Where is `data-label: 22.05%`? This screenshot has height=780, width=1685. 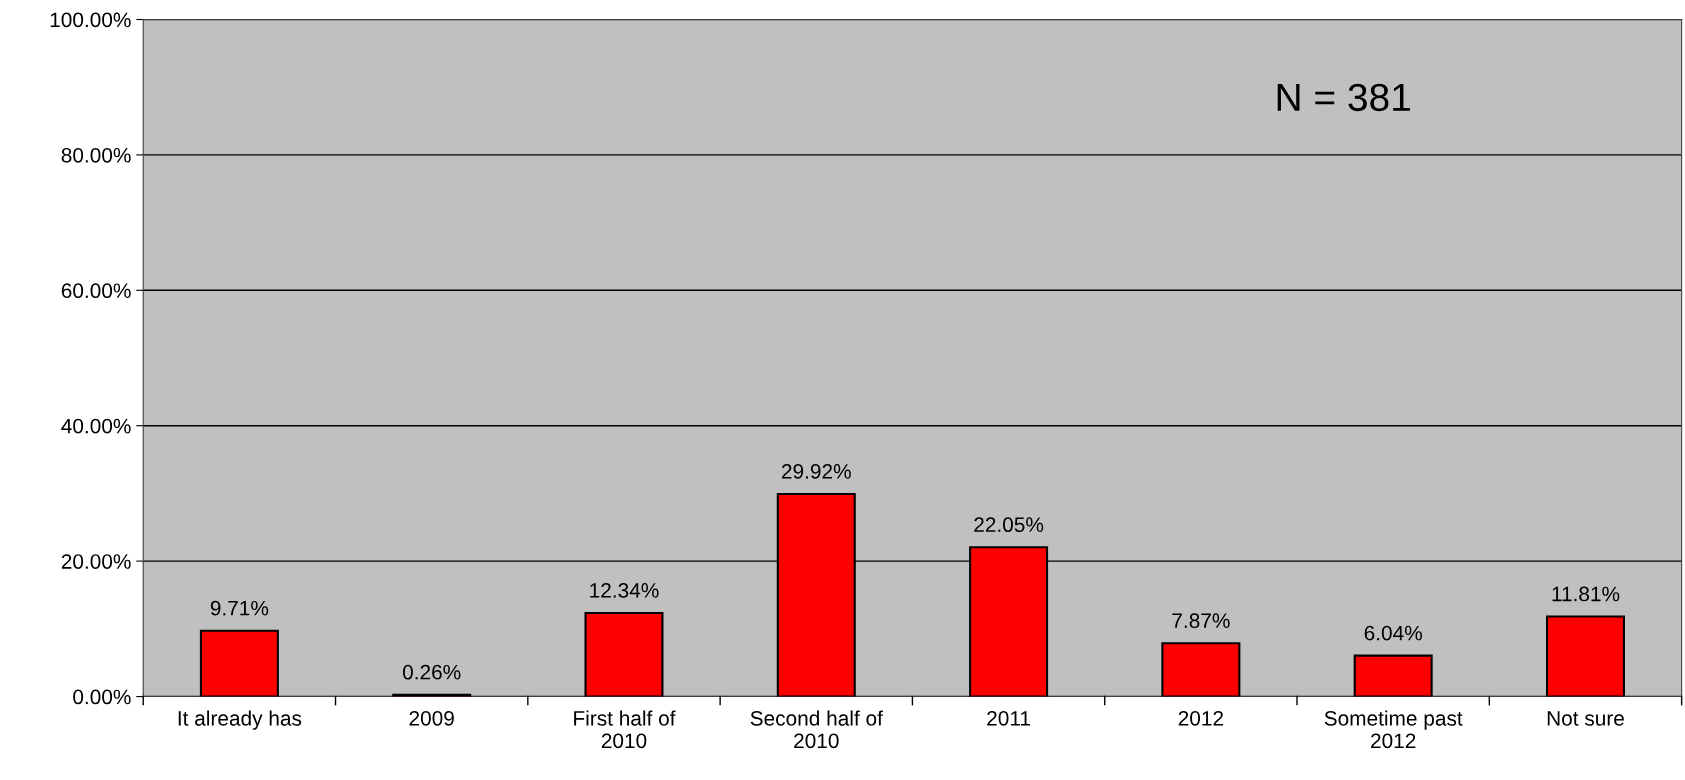 data-label: 22.05% is located at coordinates (1009, 525).